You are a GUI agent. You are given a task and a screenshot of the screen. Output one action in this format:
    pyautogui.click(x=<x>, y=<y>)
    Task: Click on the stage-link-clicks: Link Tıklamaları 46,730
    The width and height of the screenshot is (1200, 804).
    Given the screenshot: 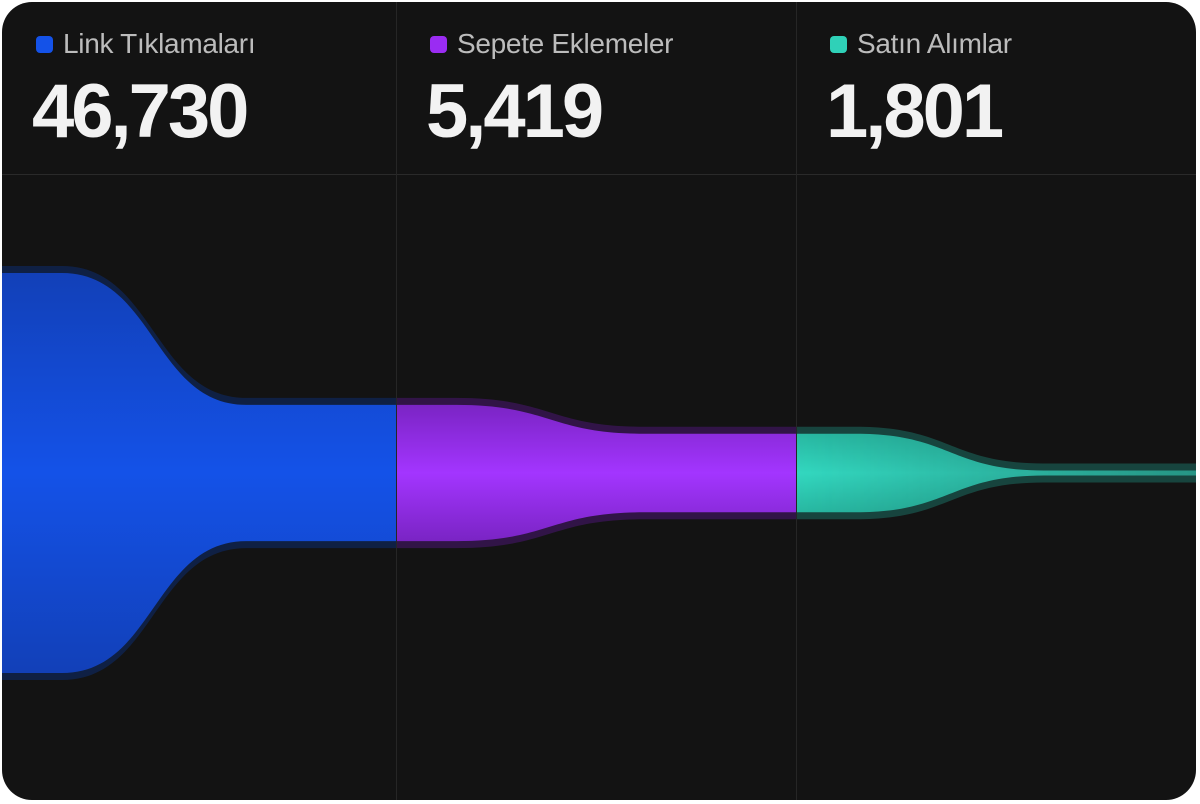 What is the action you would take?
    pyautogui.click(x=199, y=88)
    